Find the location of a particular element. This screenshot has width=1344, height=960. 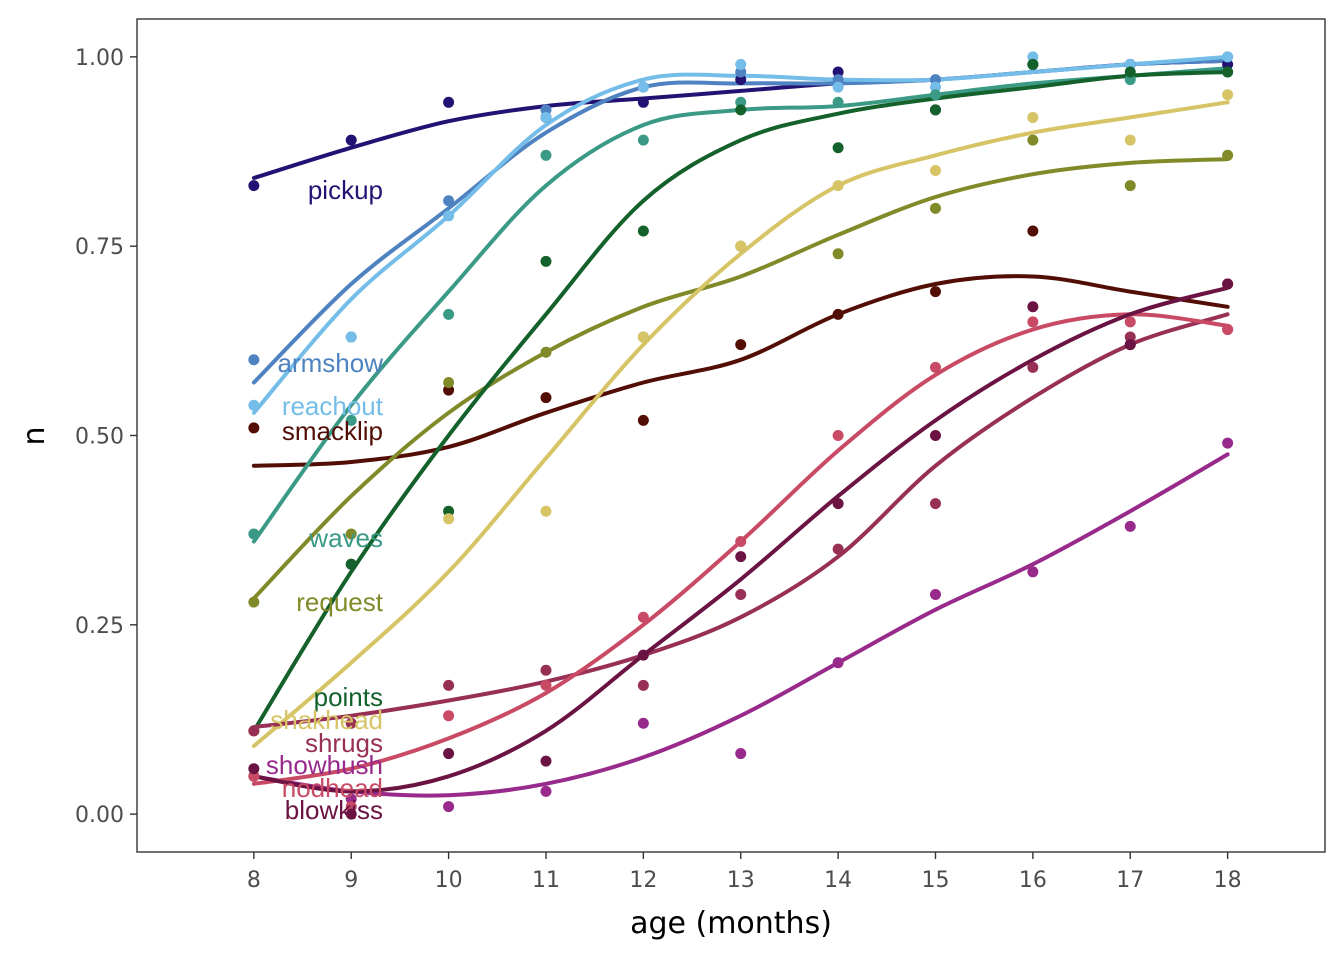

x-axis-title: age (months) is located at coordinates (731, 923).